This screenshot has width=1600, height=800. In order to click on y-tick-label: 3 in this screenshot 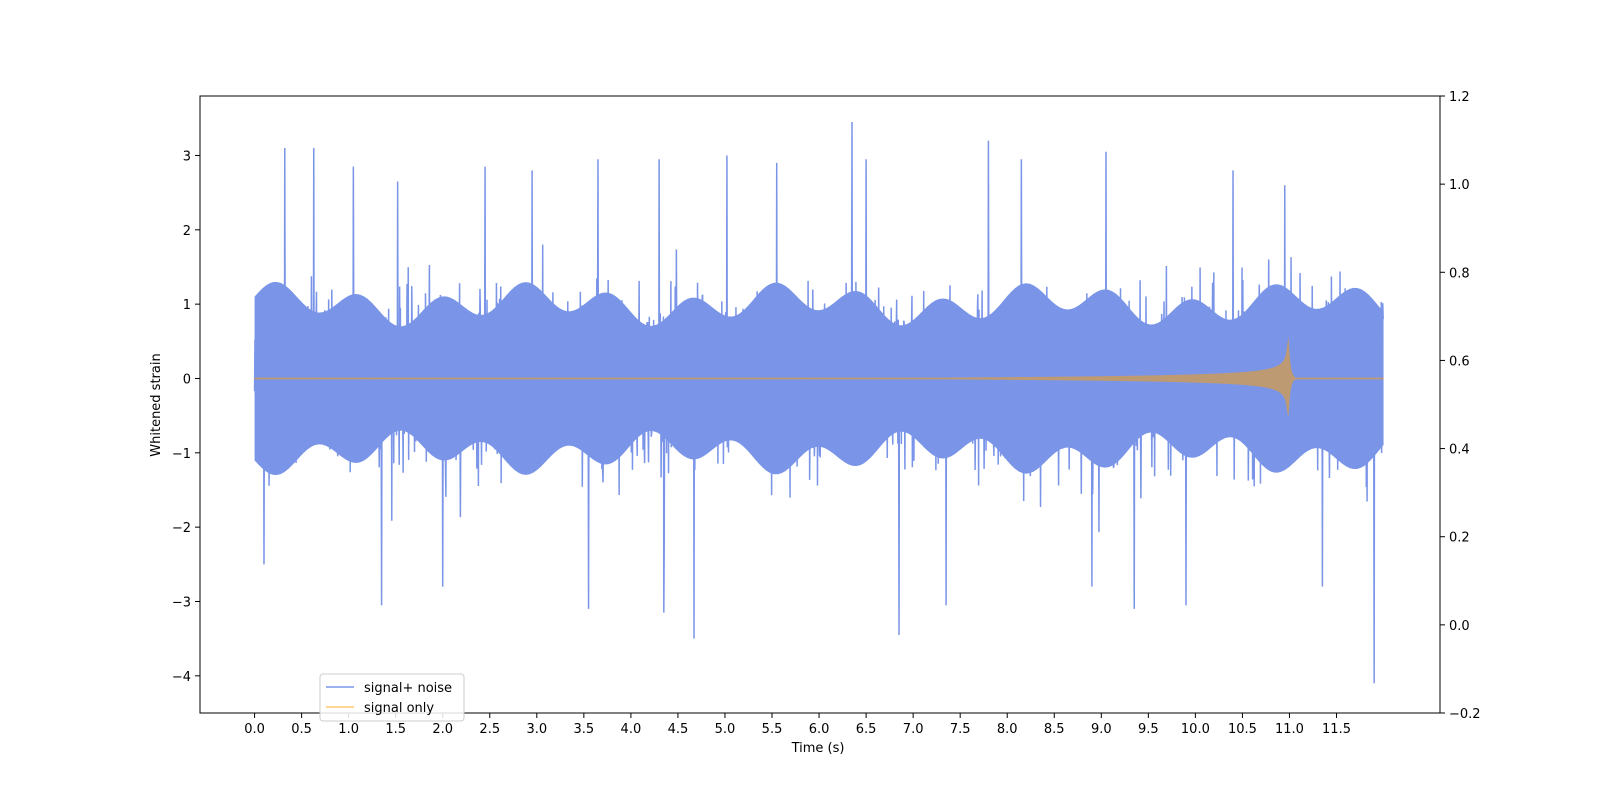, I will do `click(187, 156)`.